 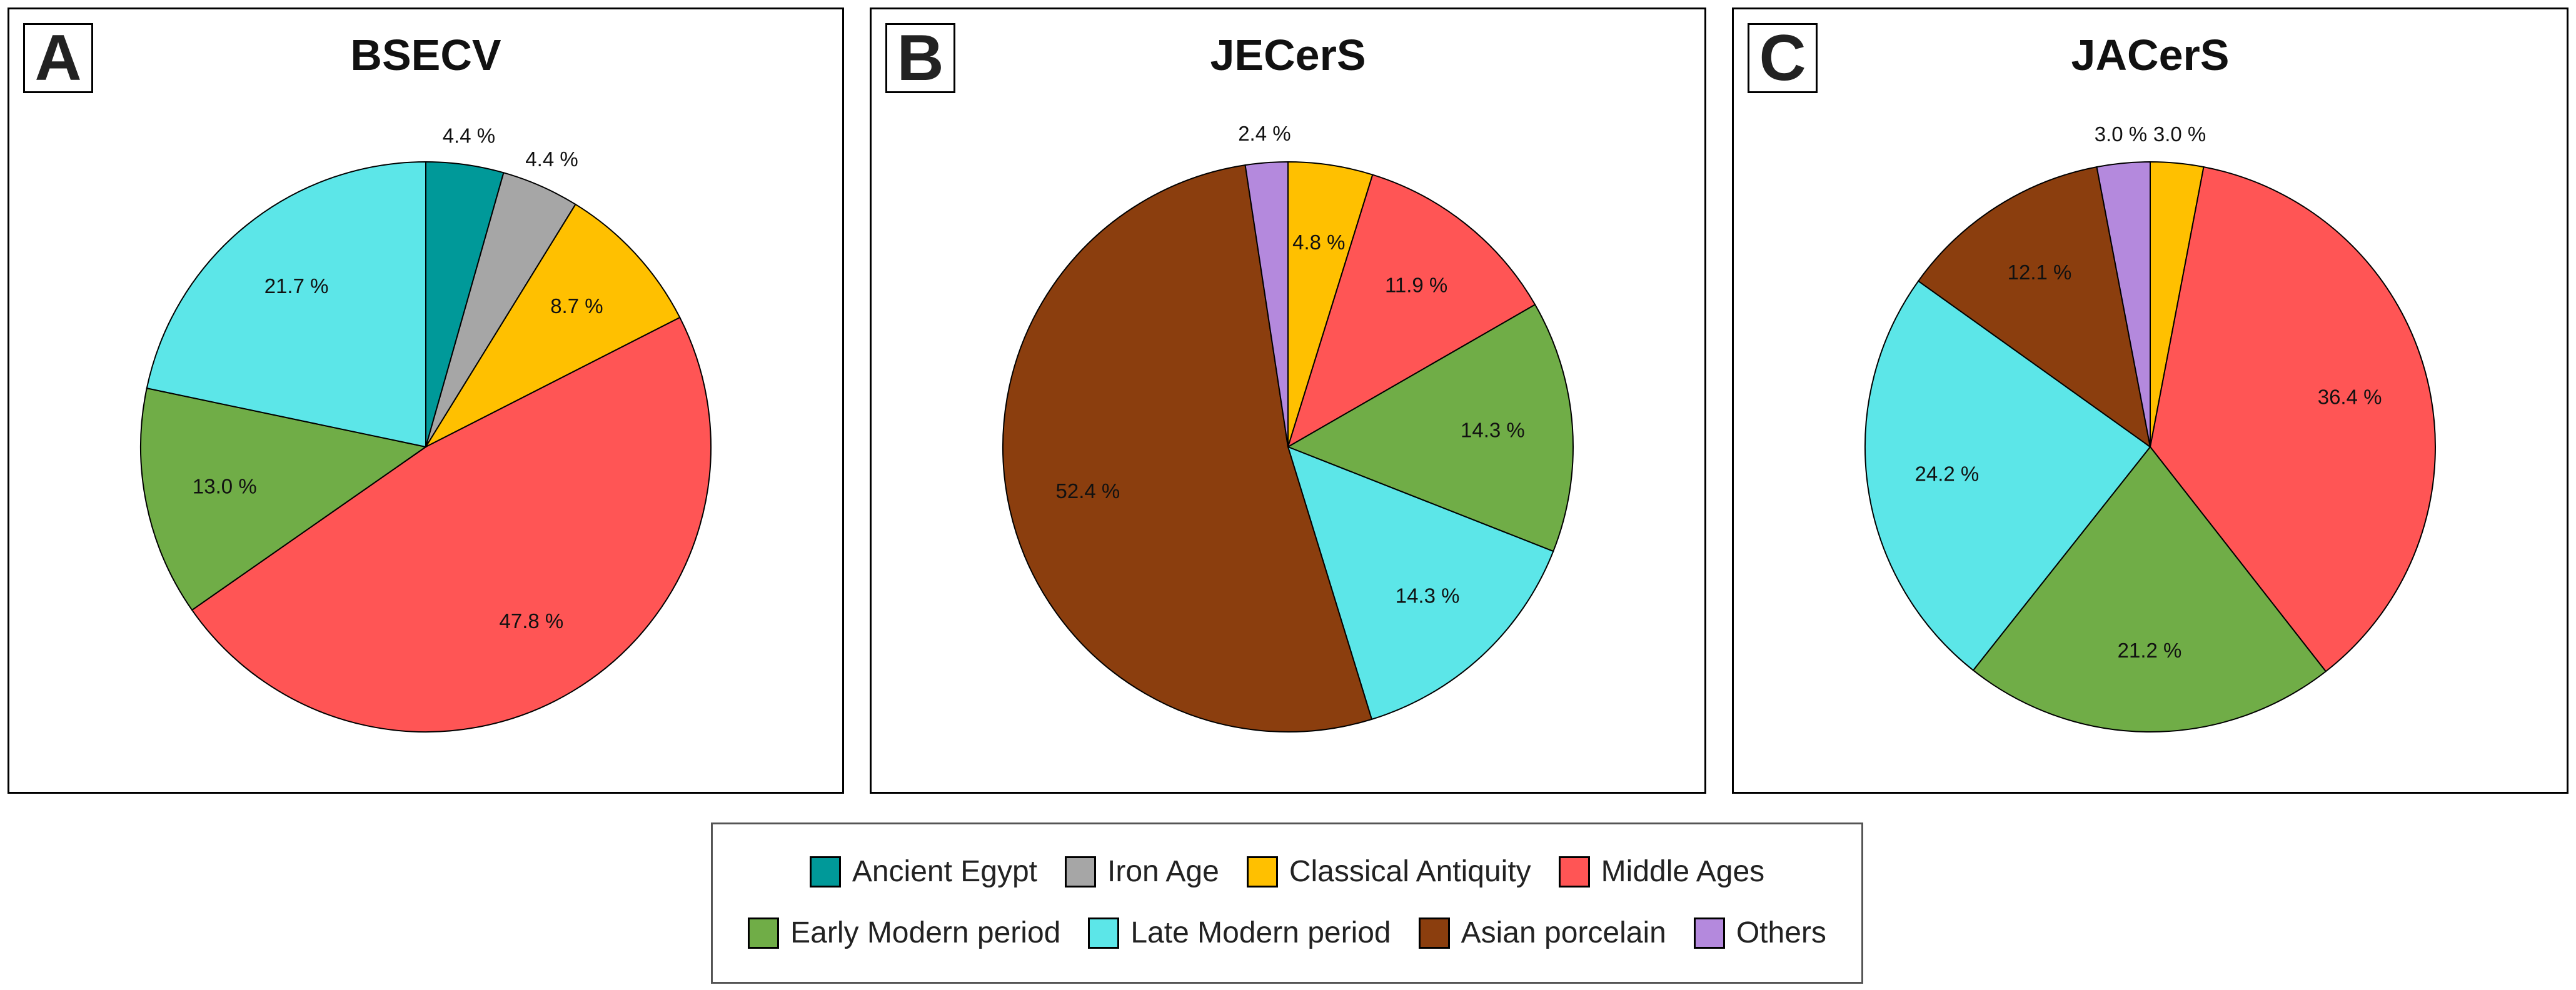 What do you see at coordinates (576, 306) in the screenshot?
I see `data-label-classical-antiquity: 8.7 %` at bounding box center [576, 306].